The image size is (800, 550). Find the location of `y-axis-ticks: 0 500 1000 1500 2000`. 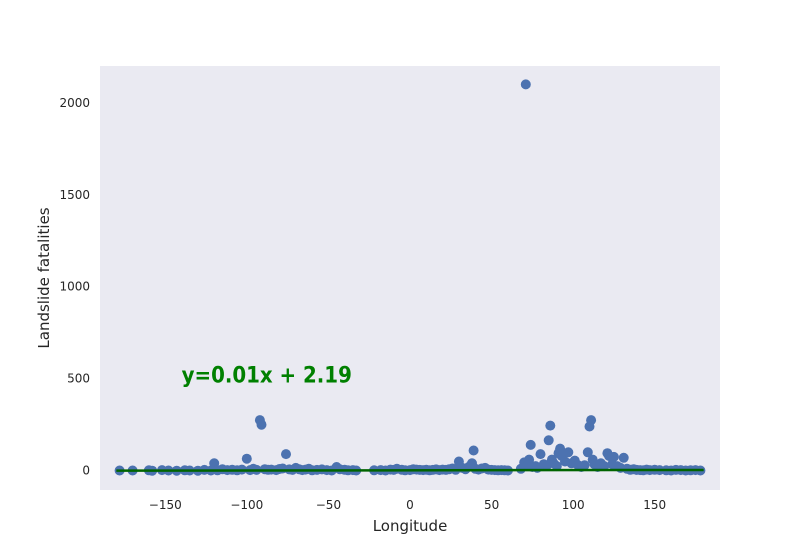

y-axis-ticks: 0 500 1000 1500 2000 is located at coordinates (74, 287).